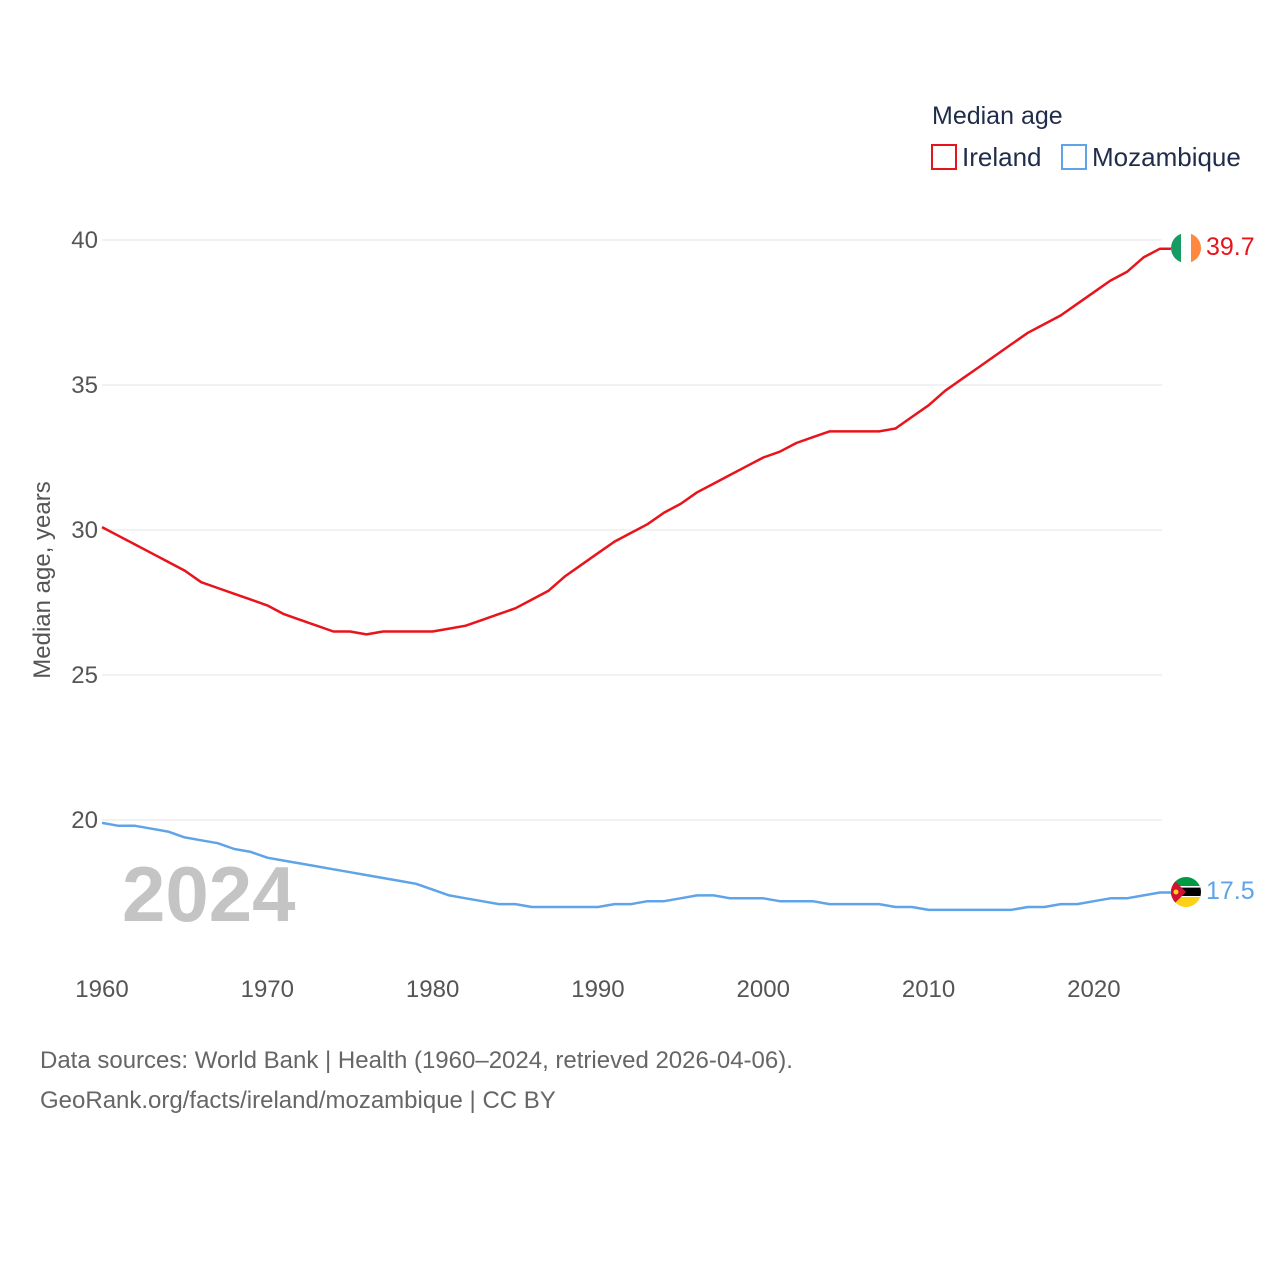 This screenshot has height=1285, width=1280. What do you see at coordinates (1186, 892) in the screenshot?
I see `mozambique-flag-icon` at bounding box center [1186, 892].